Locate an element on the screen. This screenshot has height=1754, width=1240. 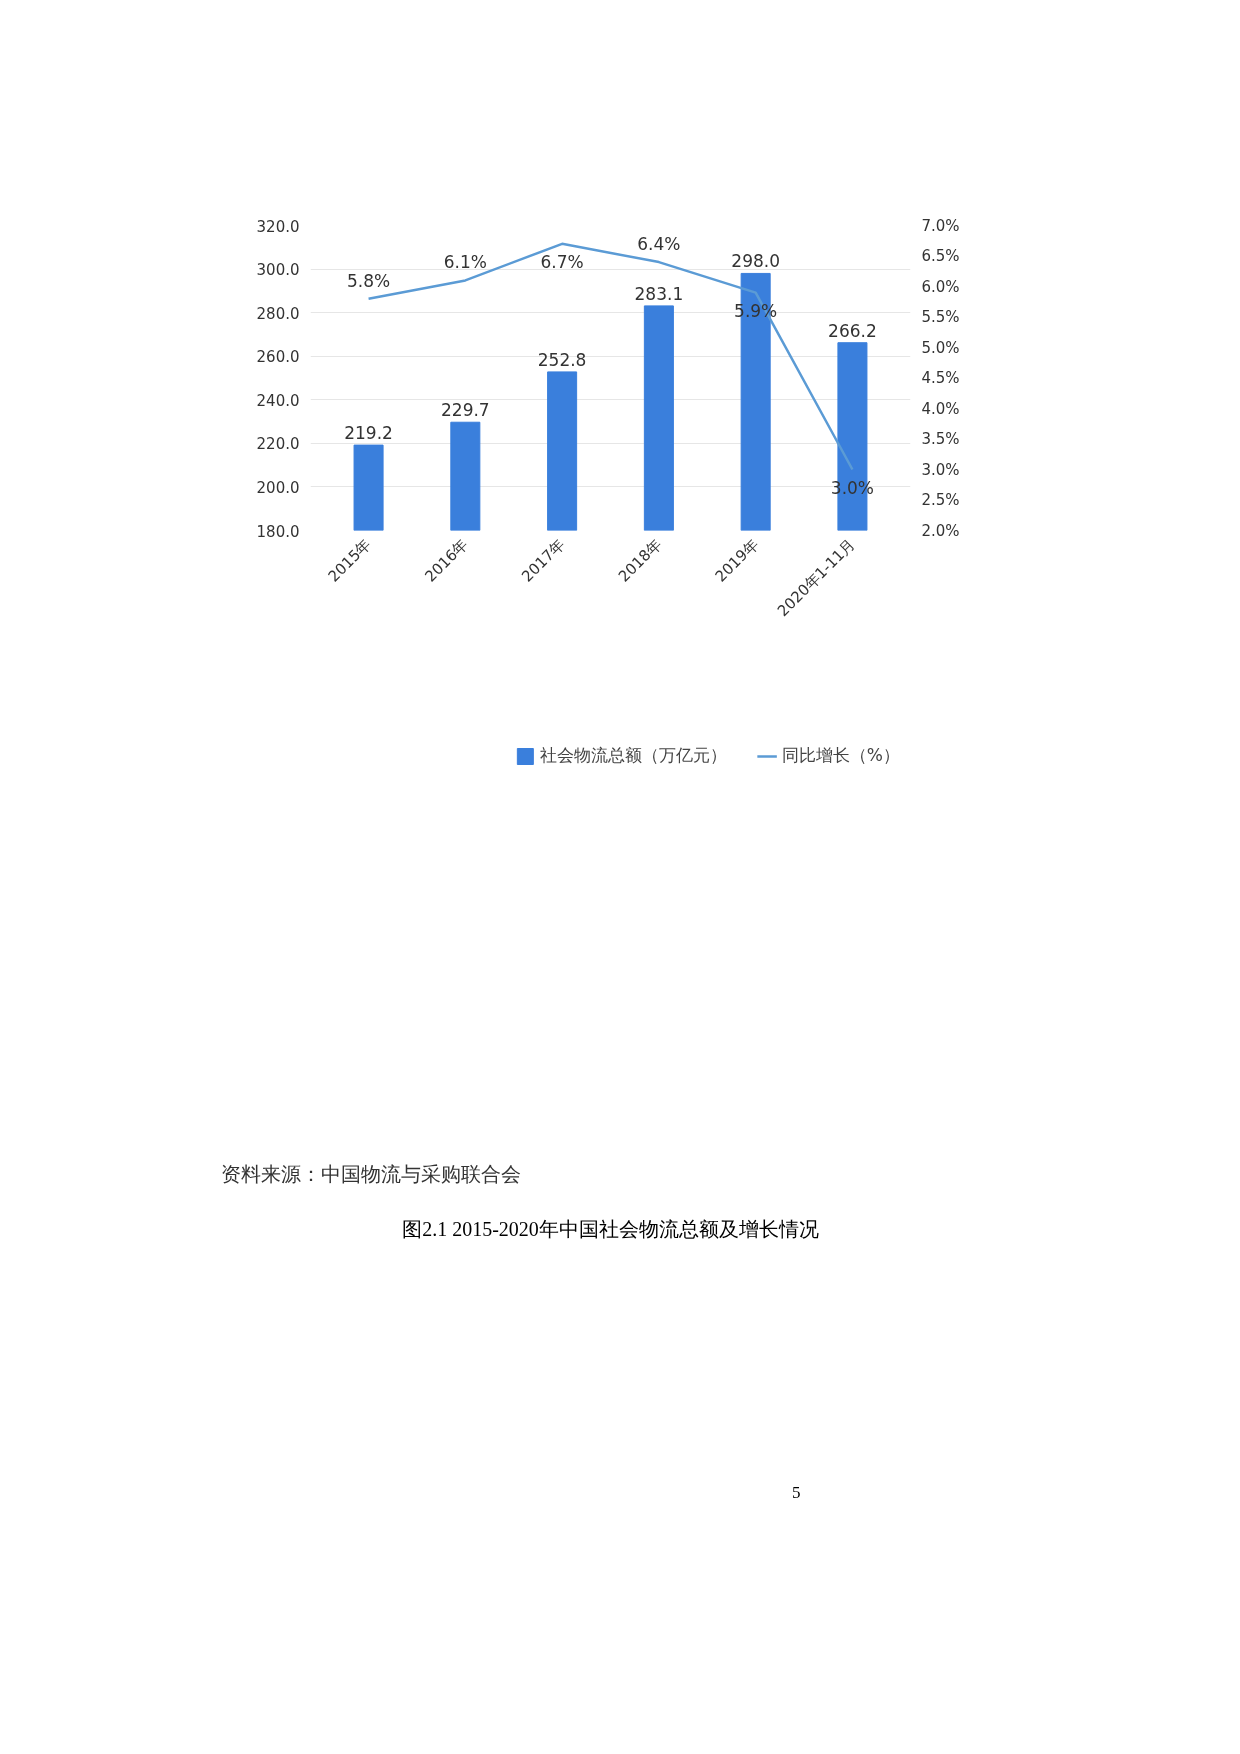
data-label: 219.2 is located at coordinates (368, 433).